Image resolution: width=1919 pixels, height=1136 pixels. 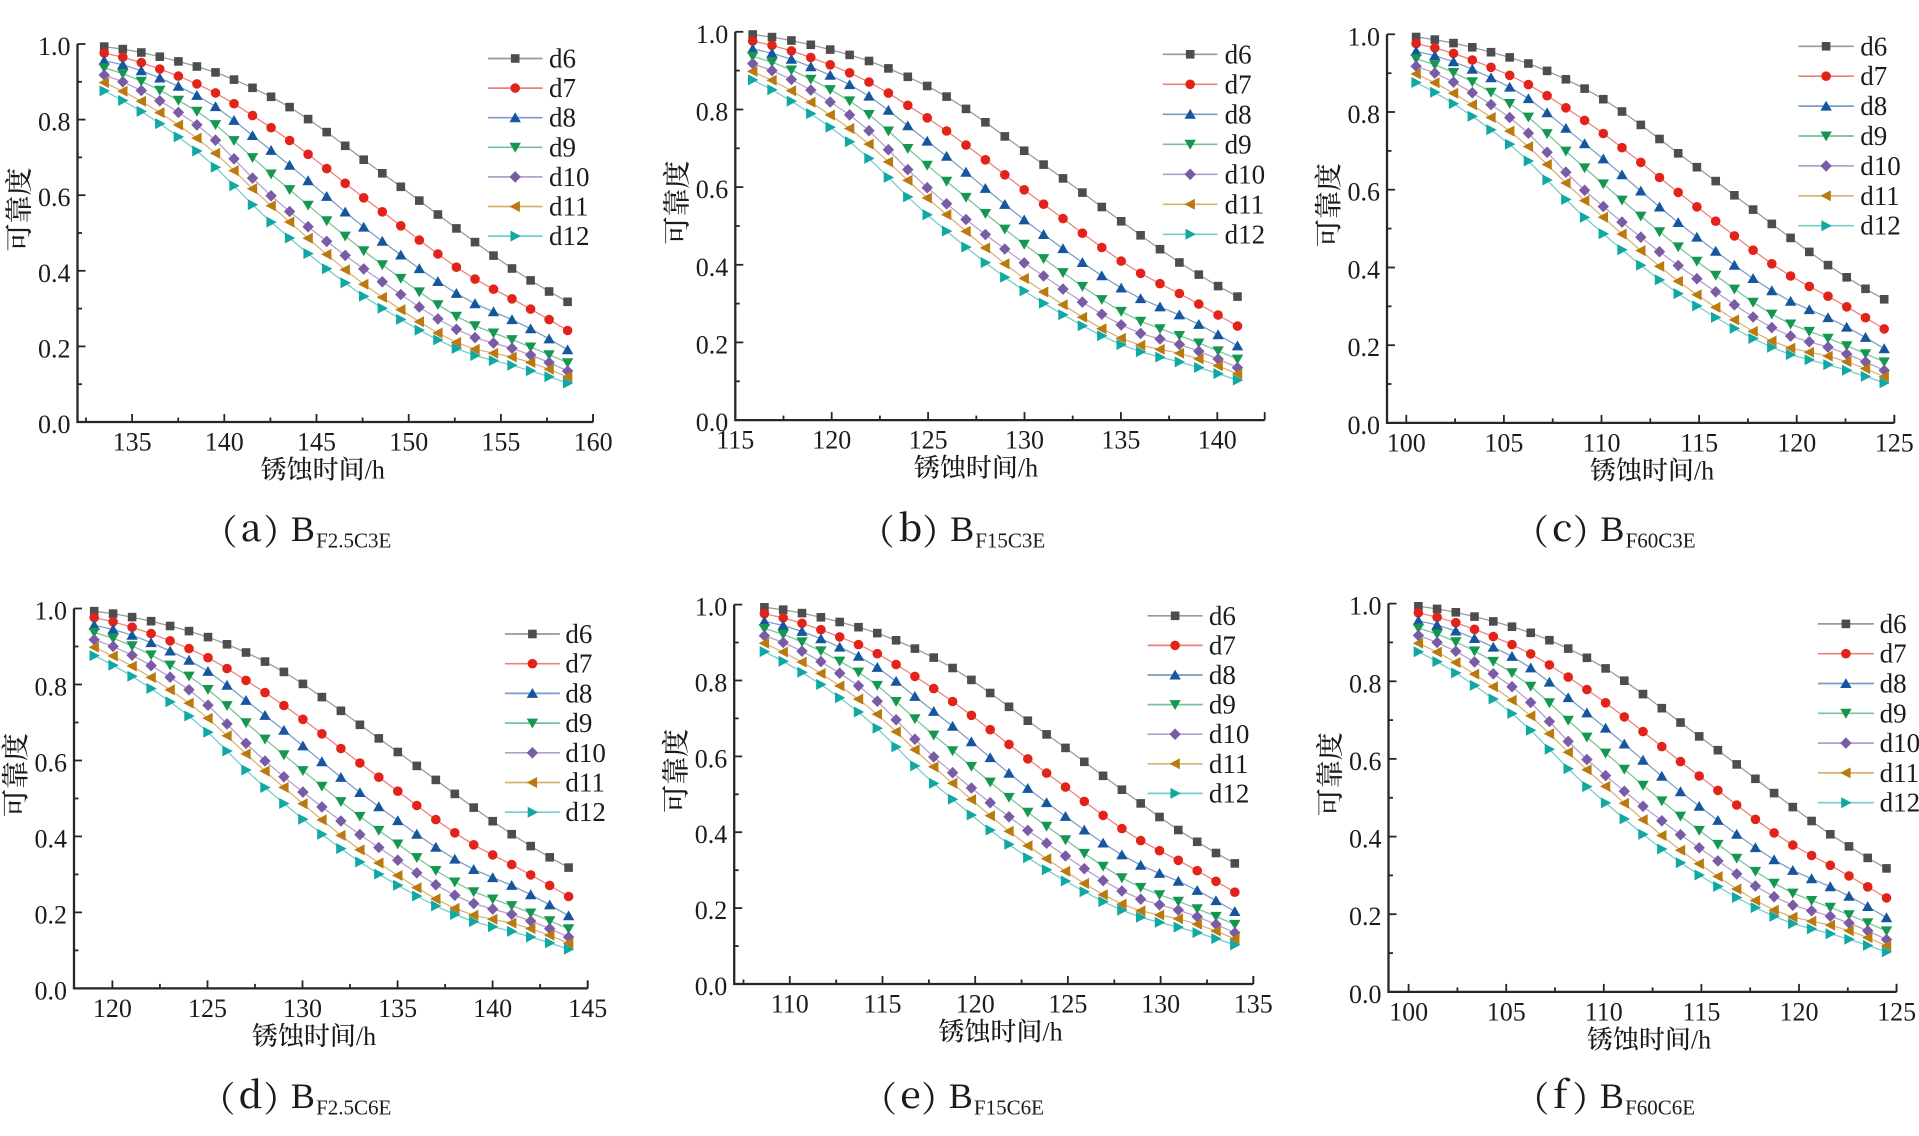 I want to click on svg-text: 155, so click(x=500, y=442).